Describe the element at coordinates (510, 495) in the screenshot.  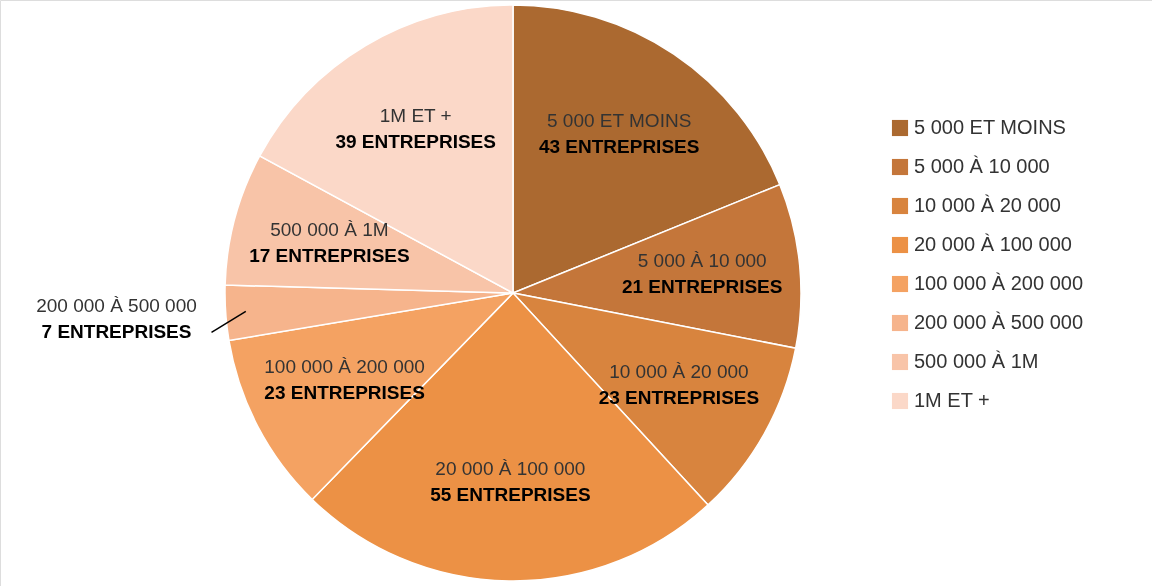
I see `data-label: 55 ENTREPRISES` at that location.